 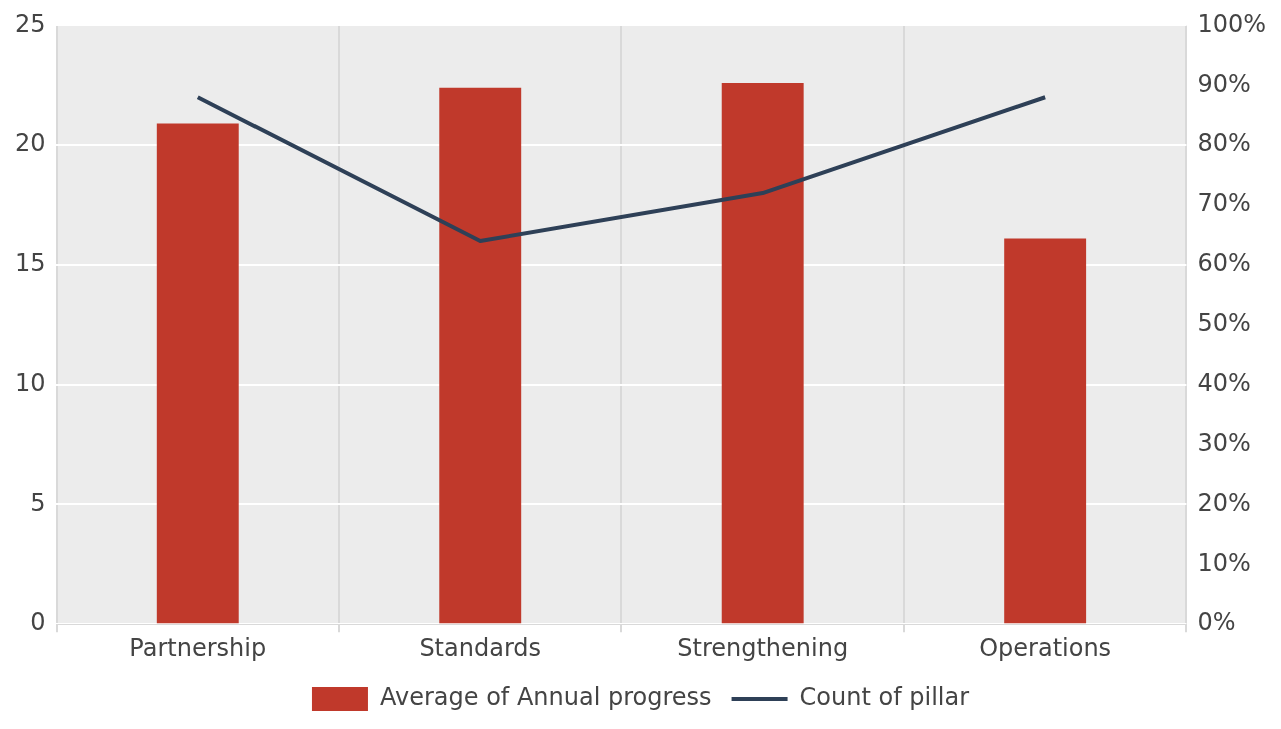 What do you see at coordinates (1232, 23) in the screenshot?
I see `y2-tick-label: 100%` at bounding box center [1232, 23].